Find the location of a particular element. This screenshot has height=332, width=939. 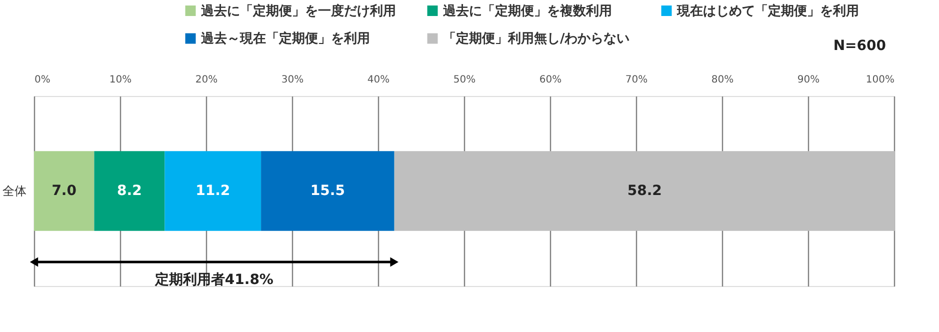

data-label: 11.2 is located at coordinates (213, 191).